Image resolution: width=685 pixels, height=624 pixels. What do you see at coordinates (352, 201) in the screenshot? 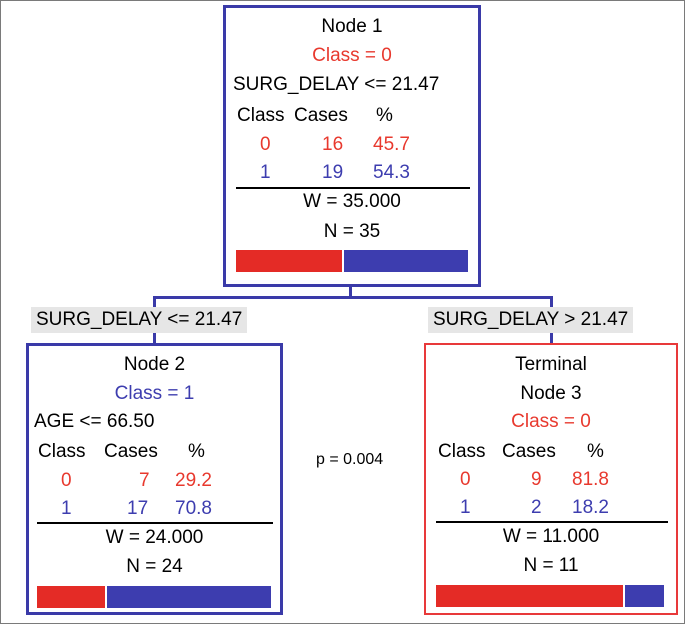
I see `node-weight: W = 35.000` at bounding box center [352, 201].